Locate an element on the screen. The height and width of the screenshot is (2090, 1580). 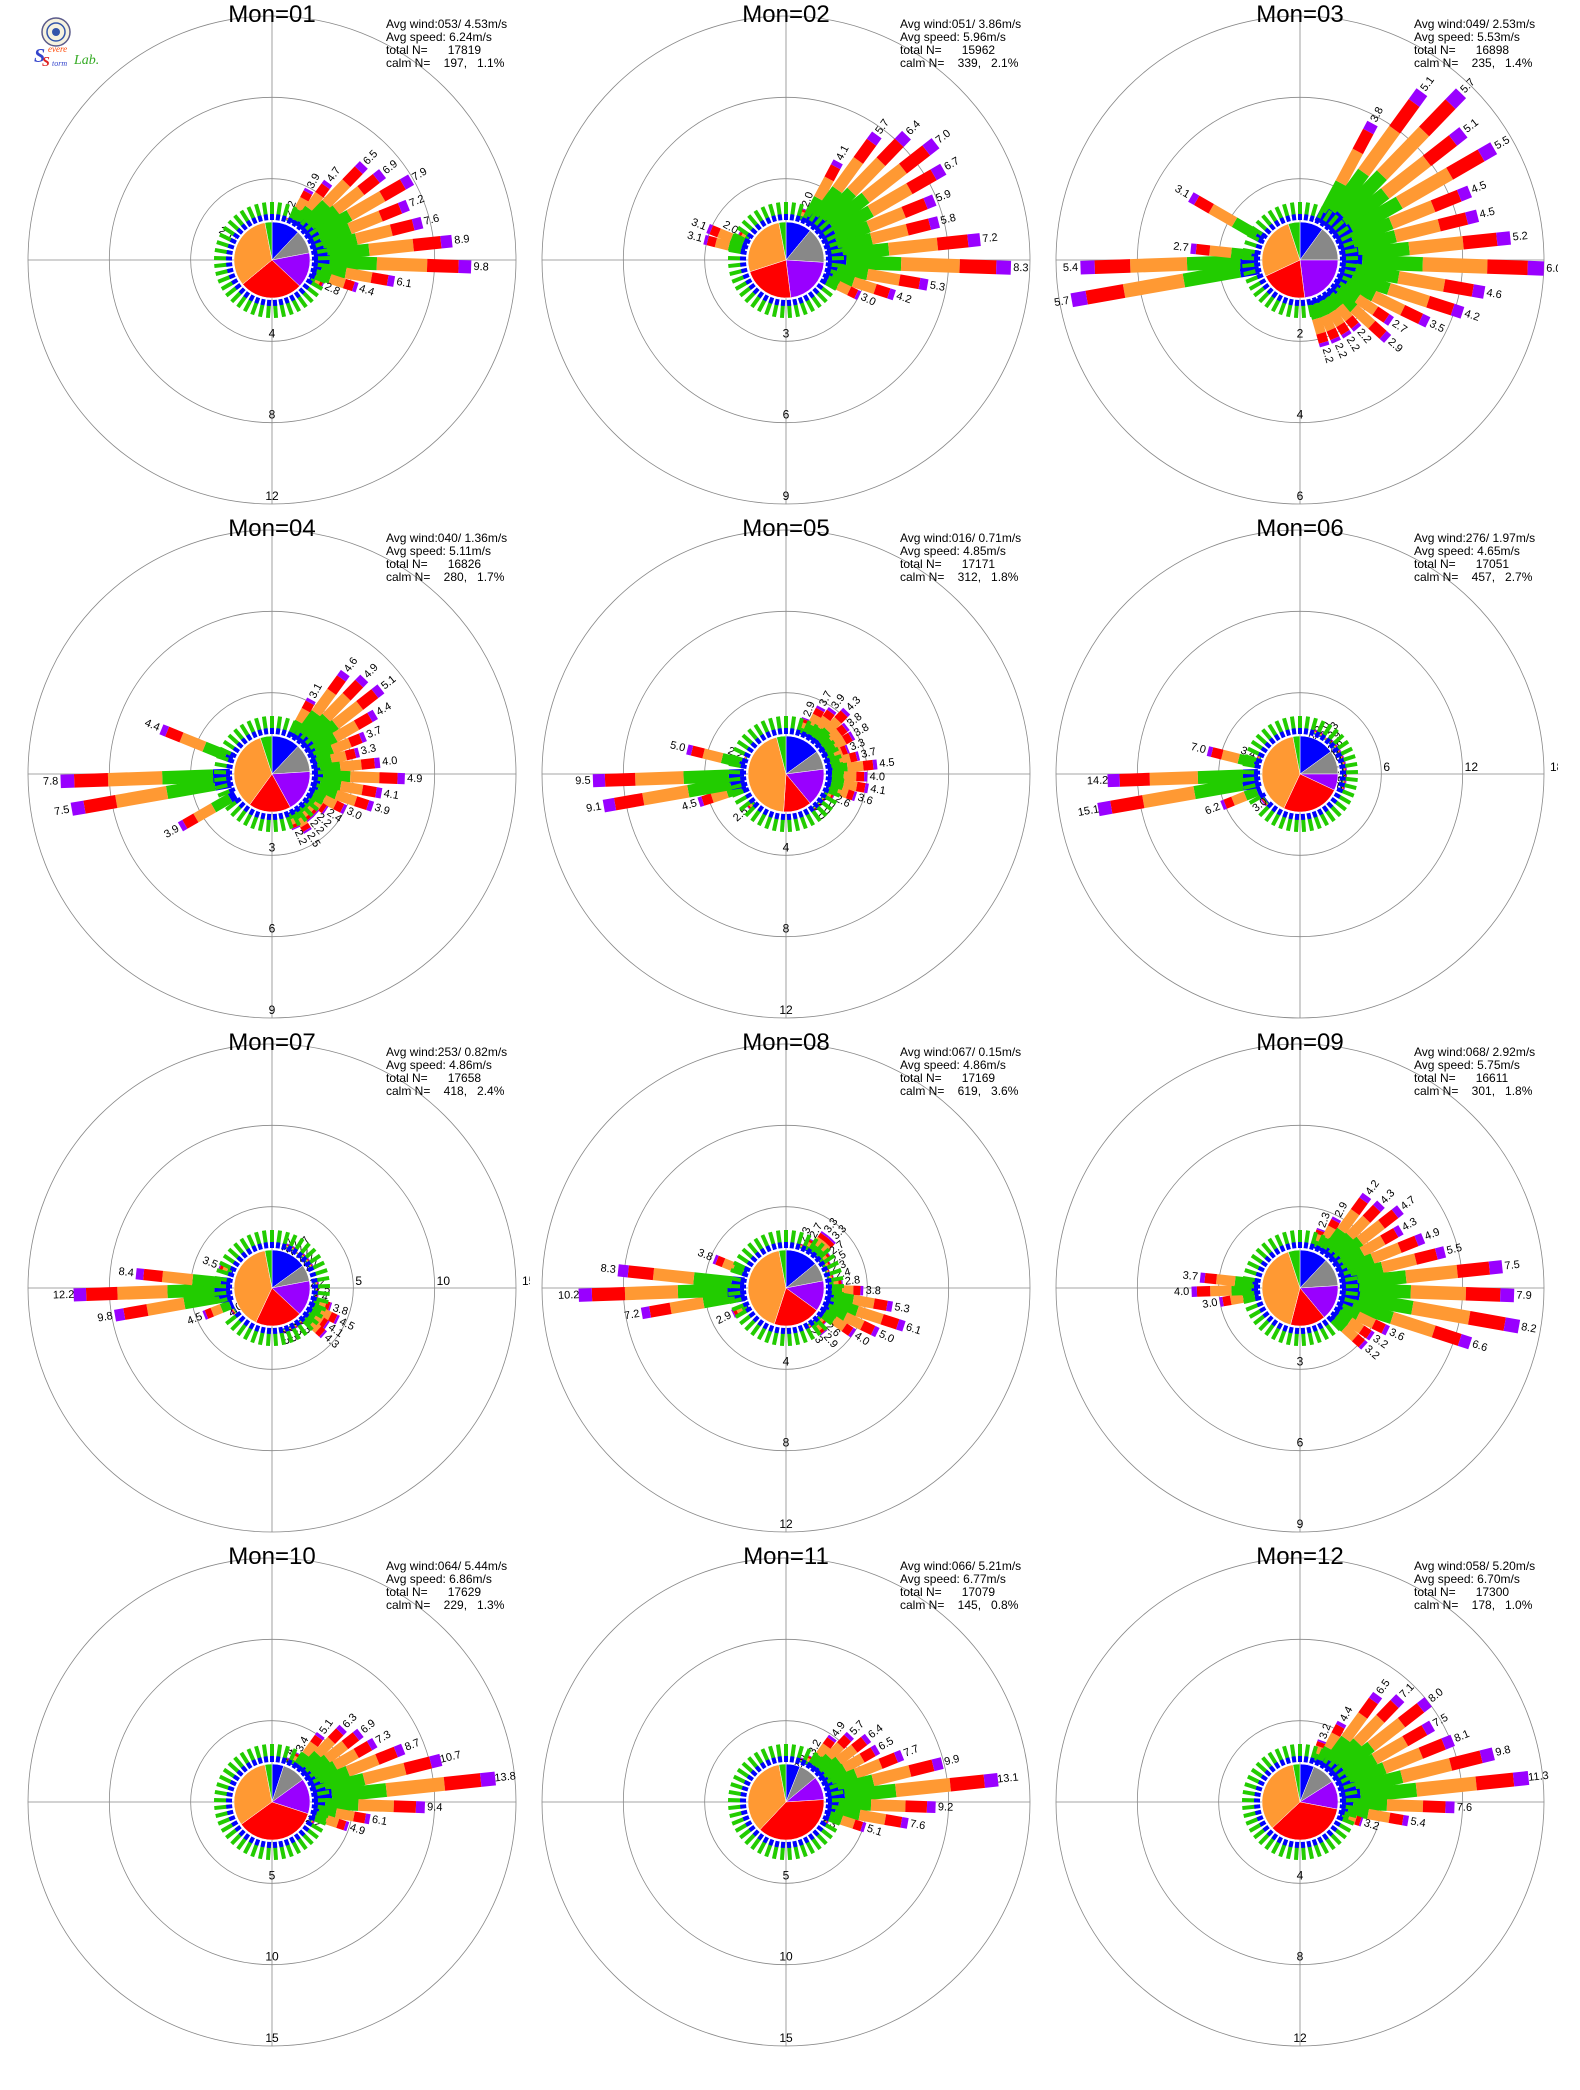
ring-label: 6 is located at coordinates (786, 415).